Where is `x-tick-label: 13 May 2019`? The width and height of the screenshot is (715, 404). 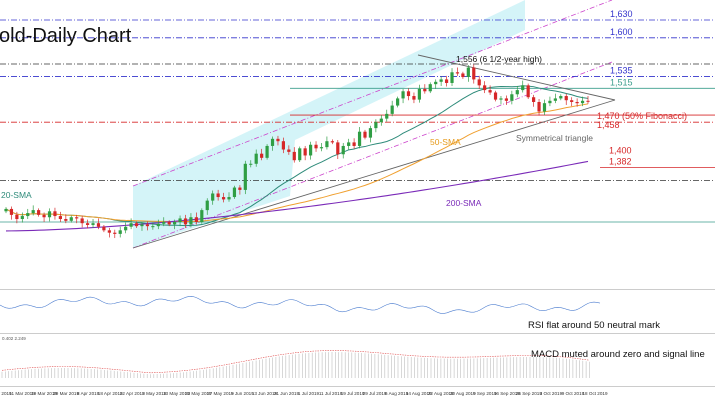
x-tick-label: 13 May 2019 is located at coordinates (176, 393).